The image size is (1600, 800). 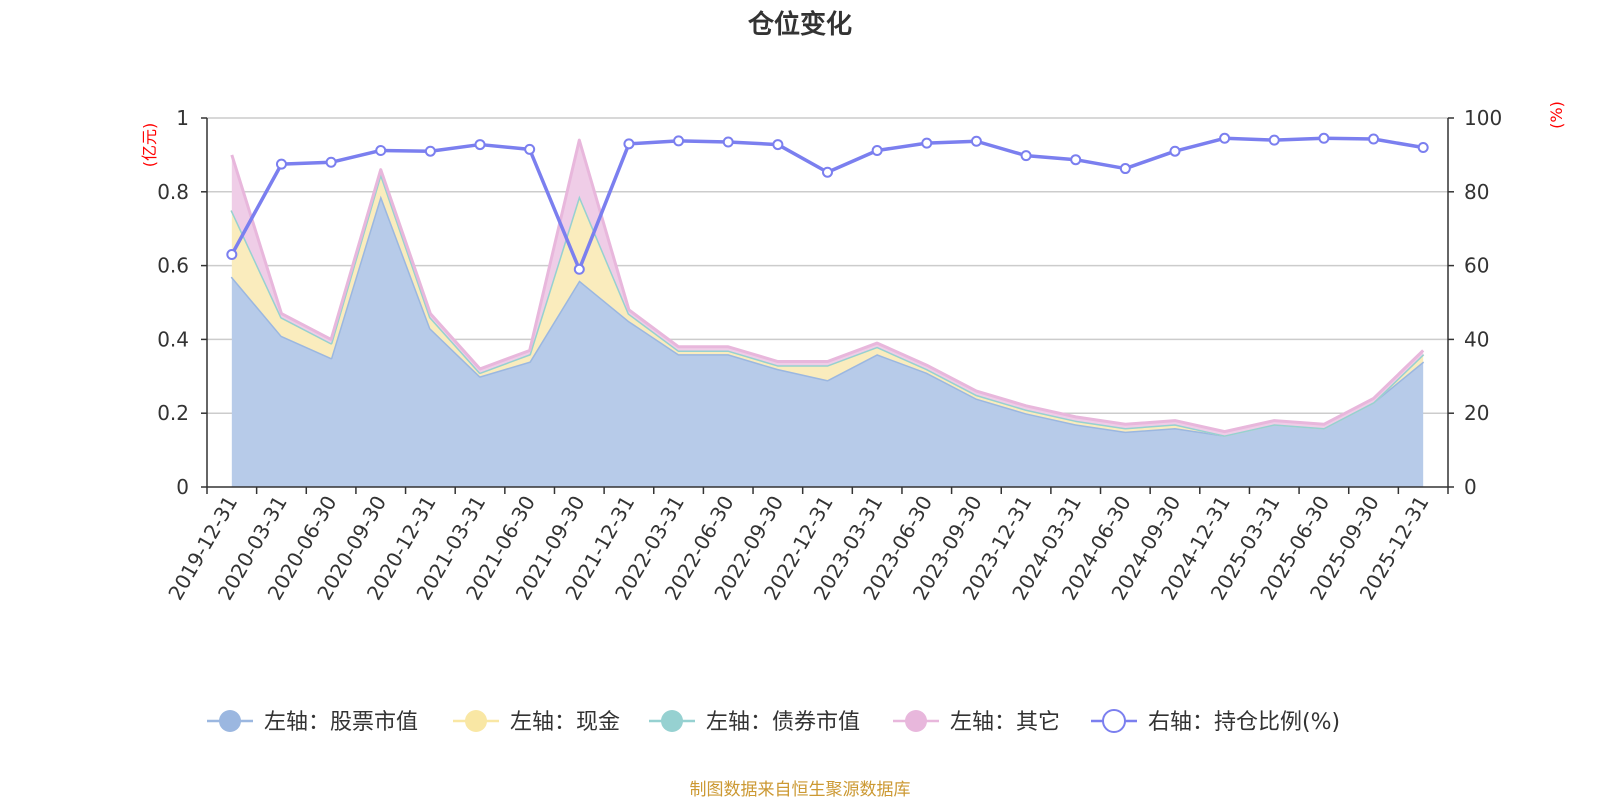 I want to click on left-axis-tick-label: 0.2, so click(x=173, y=413).